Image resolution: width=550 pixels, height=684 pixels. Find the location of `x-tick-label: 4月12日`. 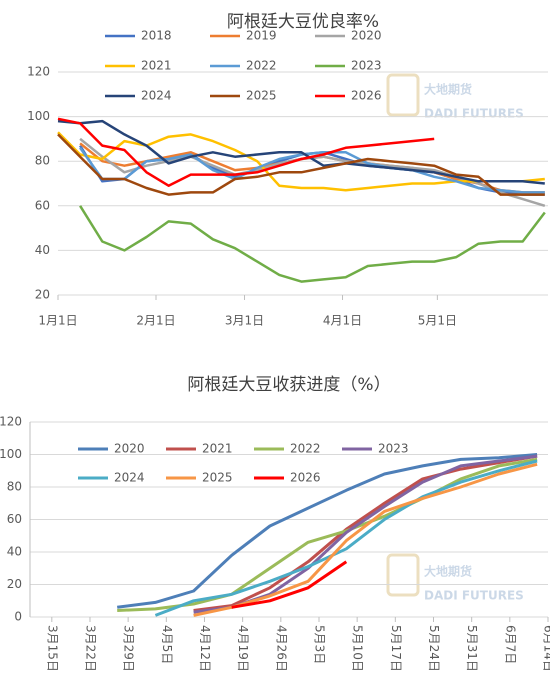

x-tick-label: 4月12日 is located at coordinates (205, 648).